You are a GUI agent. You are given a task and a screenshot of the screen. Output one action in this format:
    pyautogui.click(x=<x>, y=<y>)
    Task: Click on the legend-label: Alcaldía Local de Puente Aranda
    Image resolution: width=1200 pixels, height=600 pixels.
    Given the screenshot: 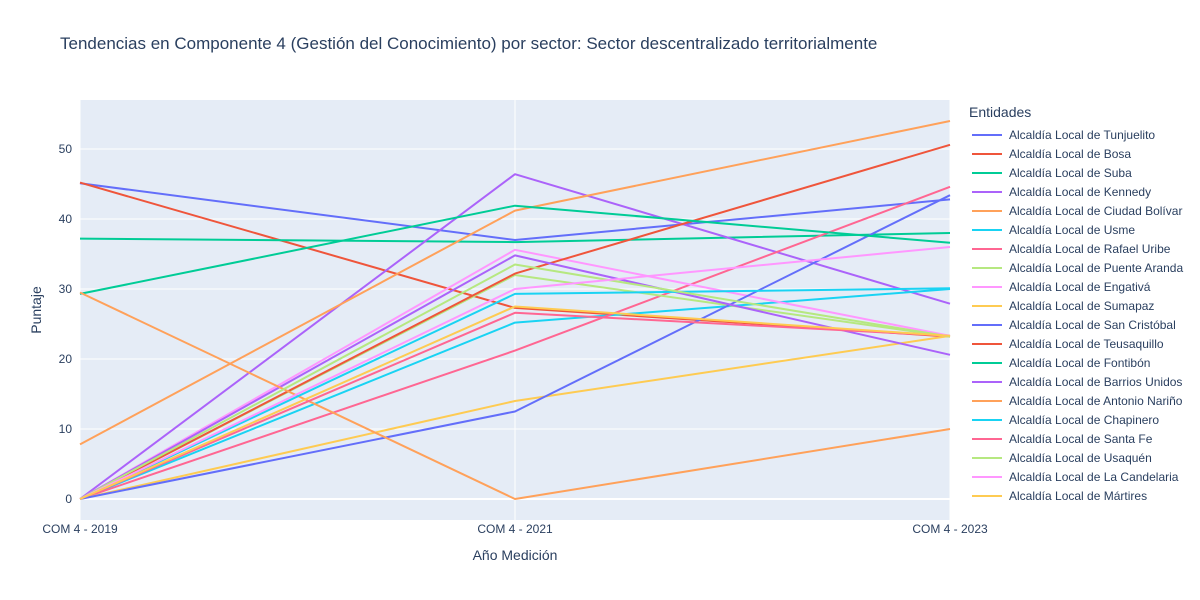 What is the action you would take?
    pyautogui.click(x=1096, y=267)
    